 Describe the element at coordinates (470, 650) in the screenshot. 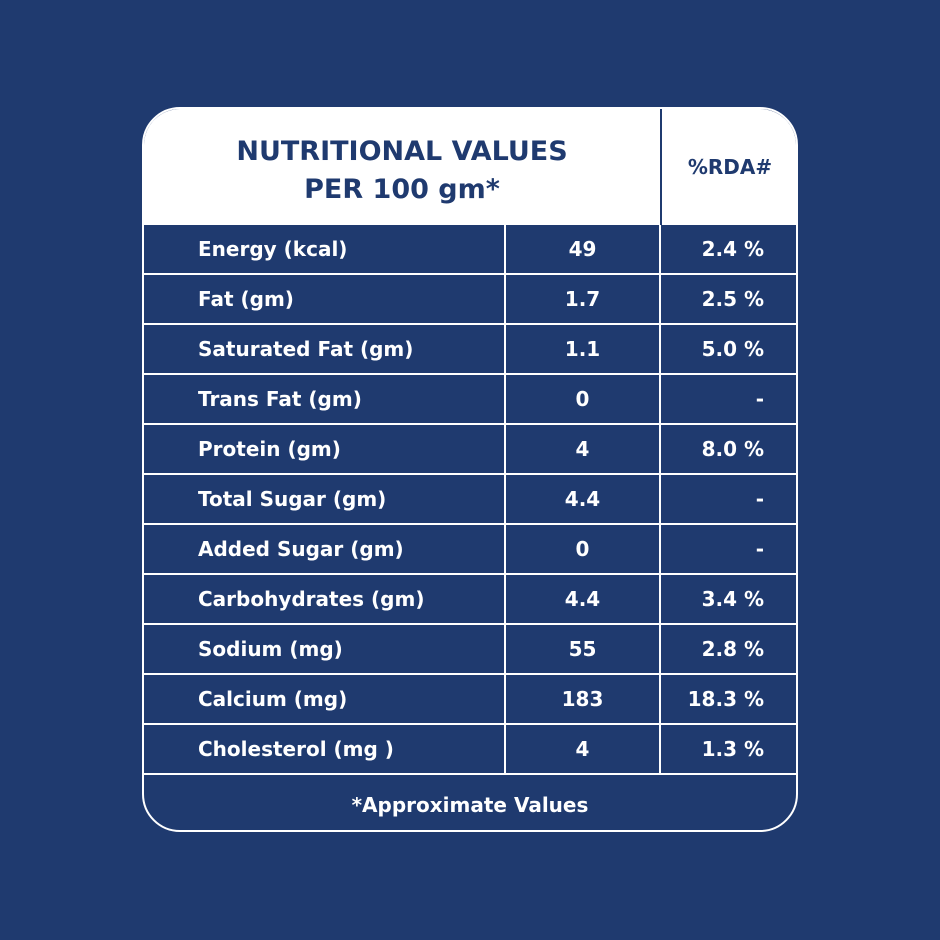

I see `table-row: Sodium (mg) 55 2.8 %` at that location.